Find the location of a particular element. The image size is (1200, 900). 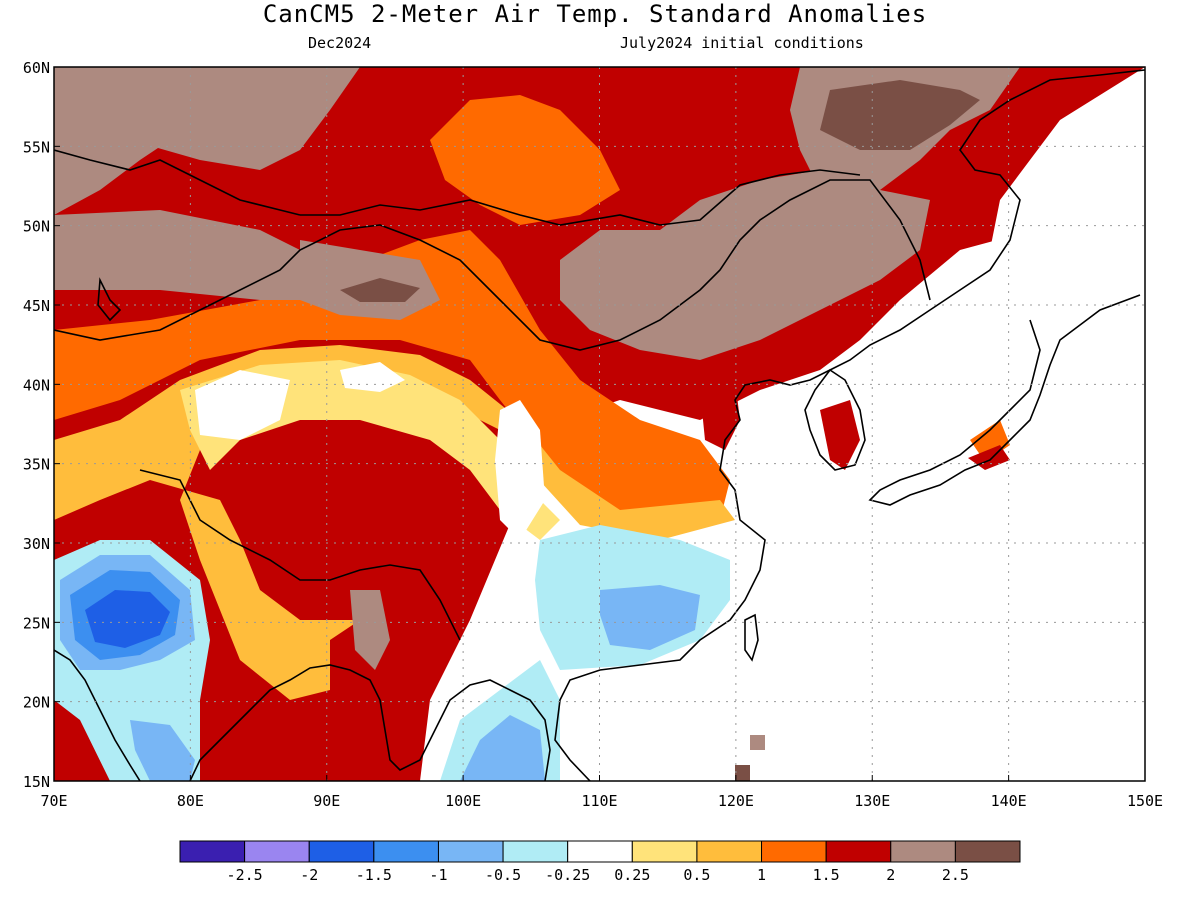

lat-tick-label: 20N is located at coordinates (36, 703).